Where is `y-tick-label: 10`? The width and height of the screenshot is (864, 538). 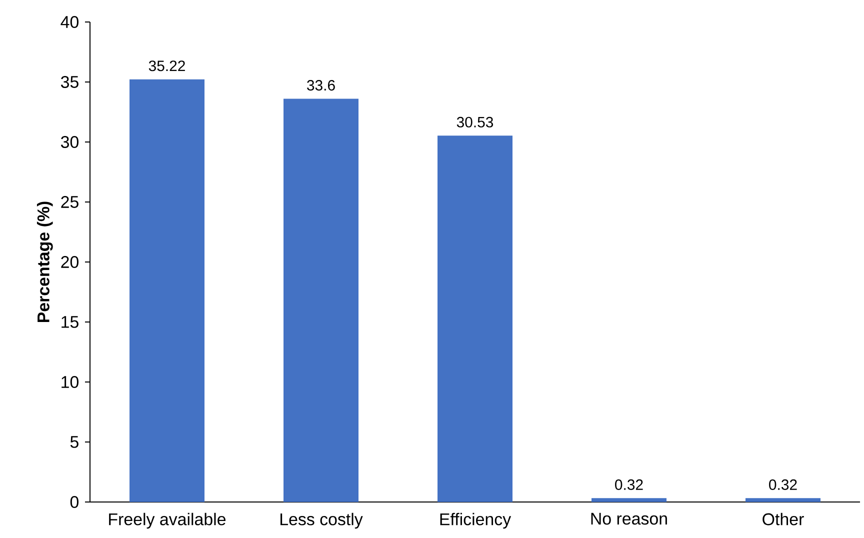
y-tick-label: 10 is located at coordinates (70, 382).